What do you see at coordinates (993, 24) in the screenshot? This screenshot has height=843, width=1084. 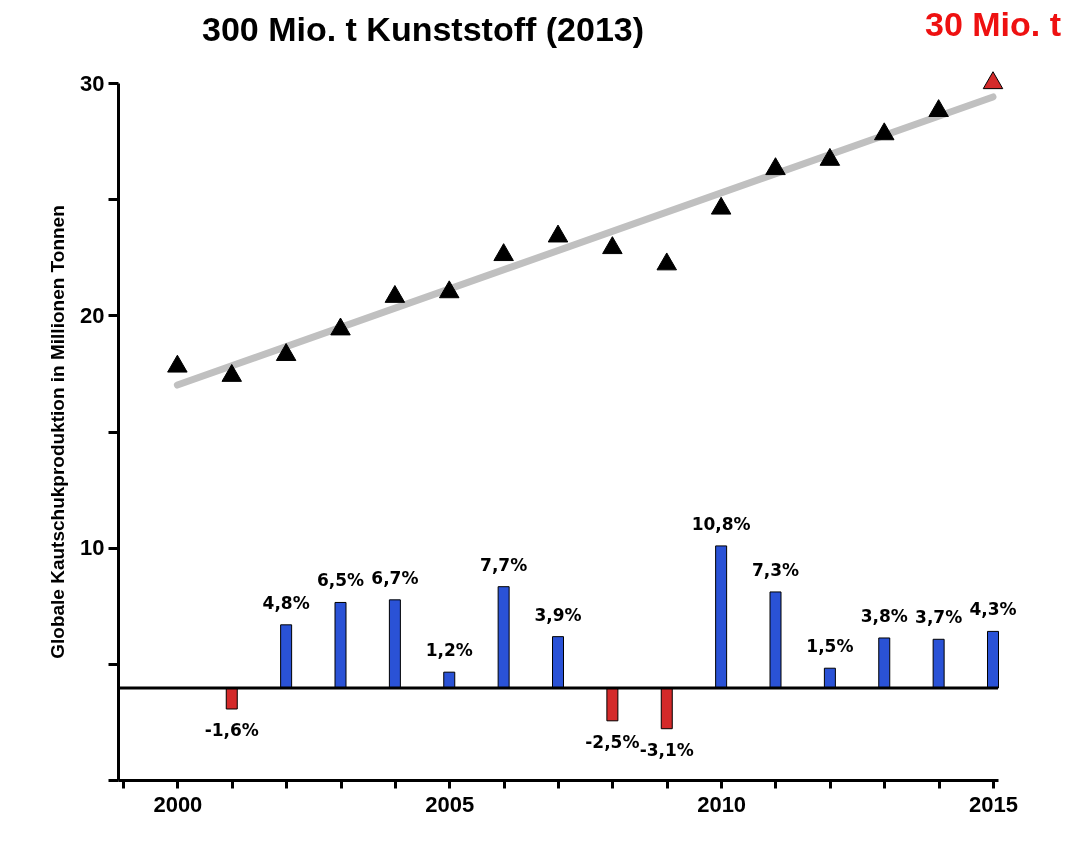 I see `annotation: 30 Mio. t` at bounding box center [993, 24].